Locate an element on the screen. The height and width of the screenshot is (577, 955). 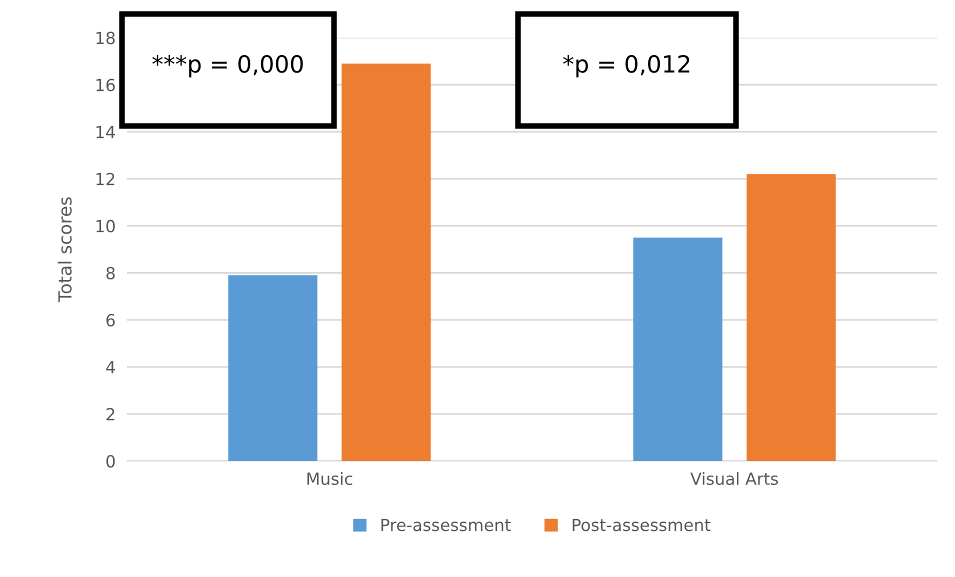
y-tick-label: 12 is located at coordinates (105, 179).